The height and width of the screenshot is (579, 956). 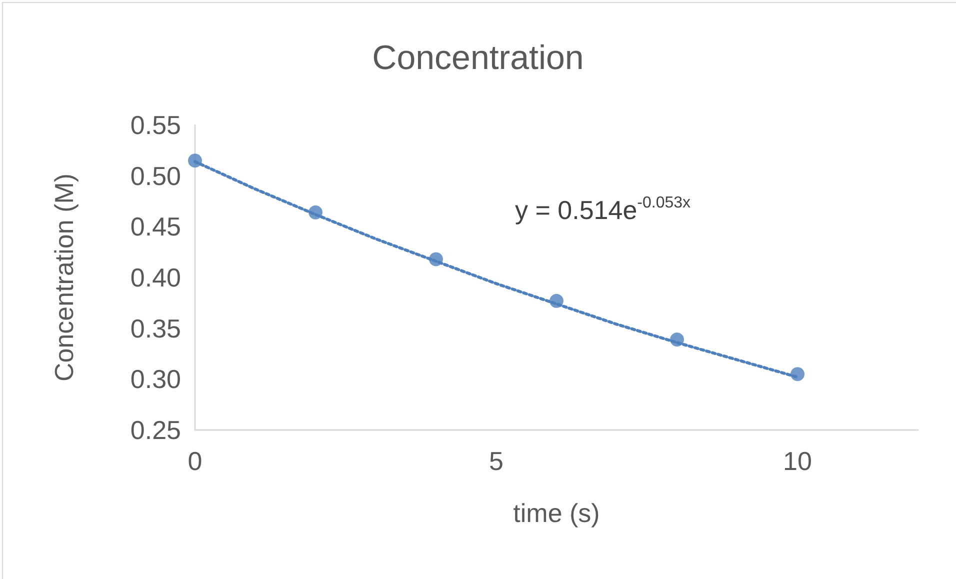 What do you see at coordinates (155, 175) in the screenshot?
I see `y-tick-label: 0.50` at bounding box center [155, 175].